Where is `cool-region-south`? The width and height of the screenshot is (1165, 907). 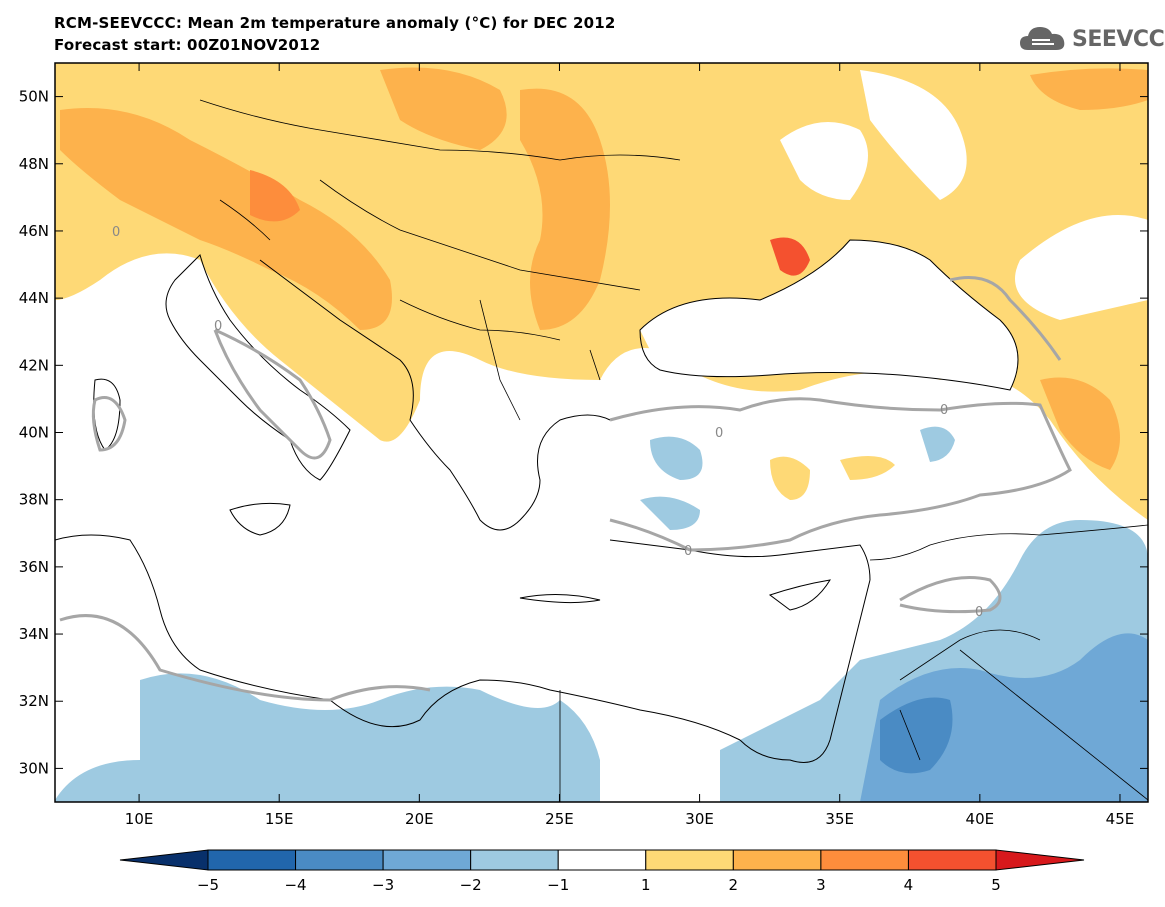
cool-region-south is located at coordinates (327, 737).